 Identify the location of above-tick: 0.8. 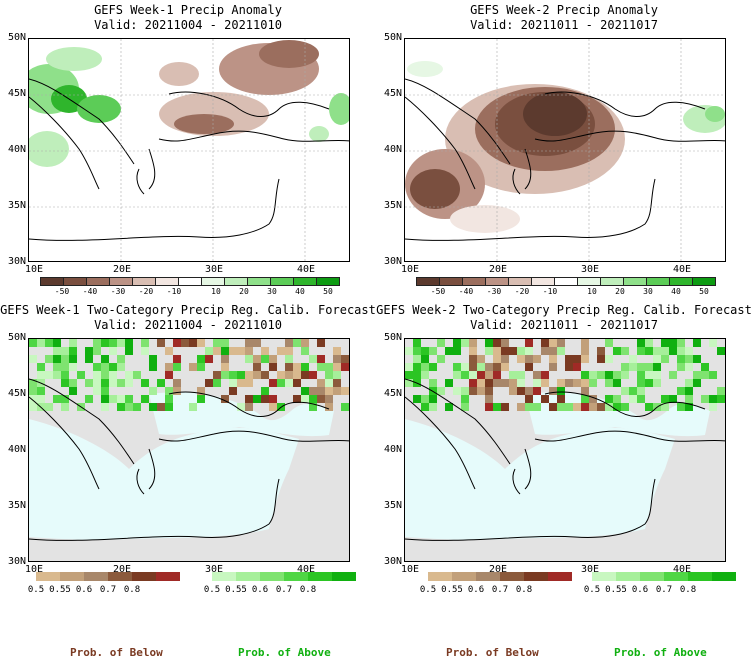
(308, 590).